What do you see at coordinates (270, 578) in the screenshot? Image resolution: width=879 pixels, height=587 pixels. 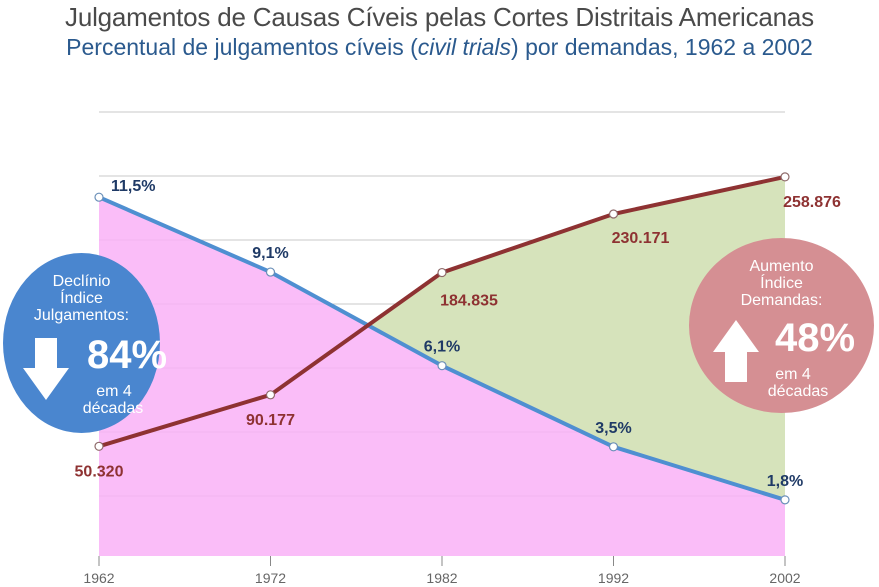 I see `x-tick-label: 1972` at bounding box center [270, 578].